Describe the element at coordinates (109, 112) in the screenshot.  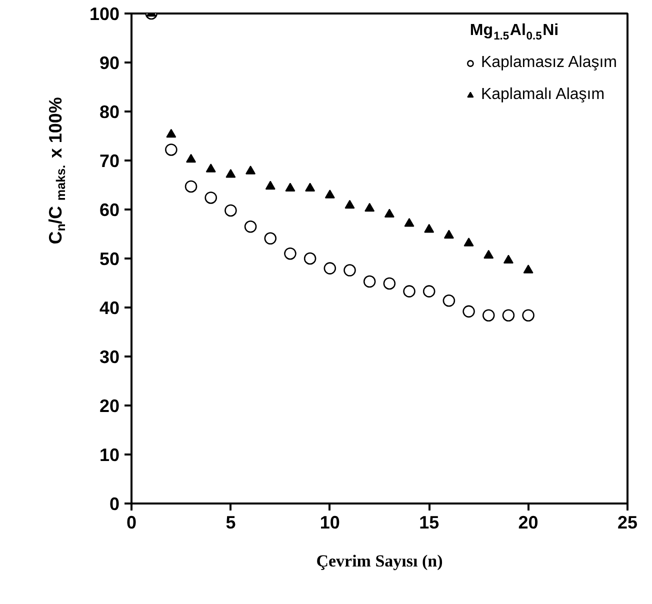
I see `y-tick-label: 80` at that location.